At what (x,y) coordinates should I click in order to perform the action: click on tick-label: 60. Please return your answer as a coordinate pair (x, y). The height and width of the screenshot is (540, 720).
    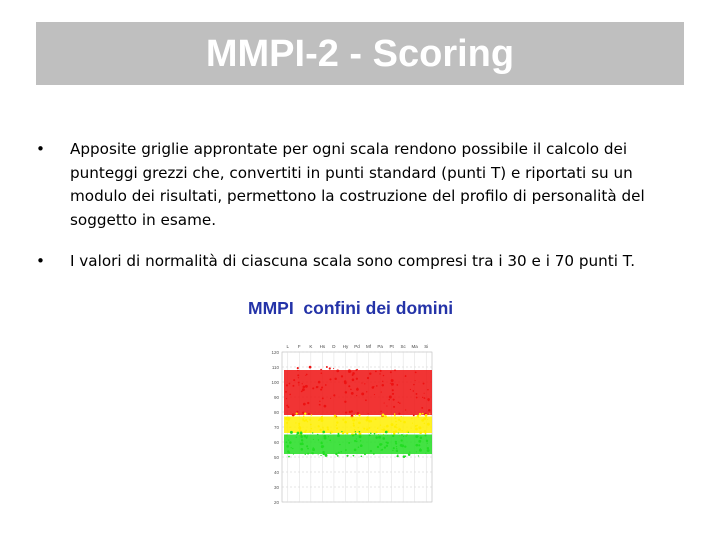
    Looking at the image, I should click on (277, 442).